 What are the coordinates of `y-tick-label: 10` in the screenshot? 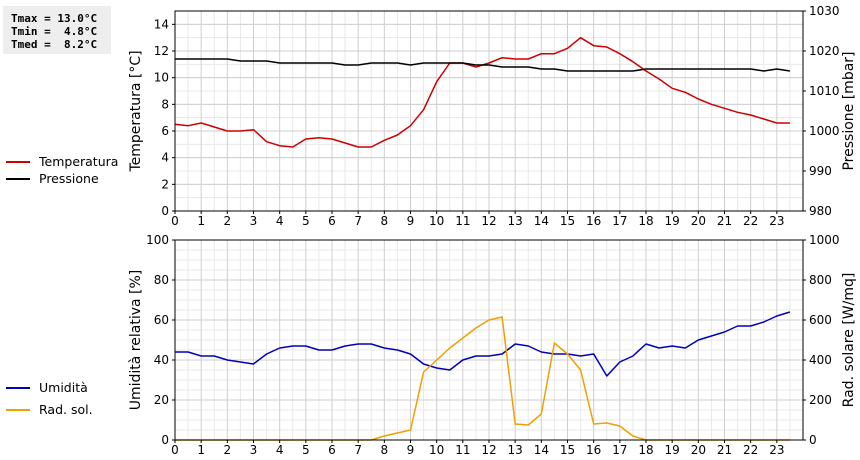 It's located at (161, 78).